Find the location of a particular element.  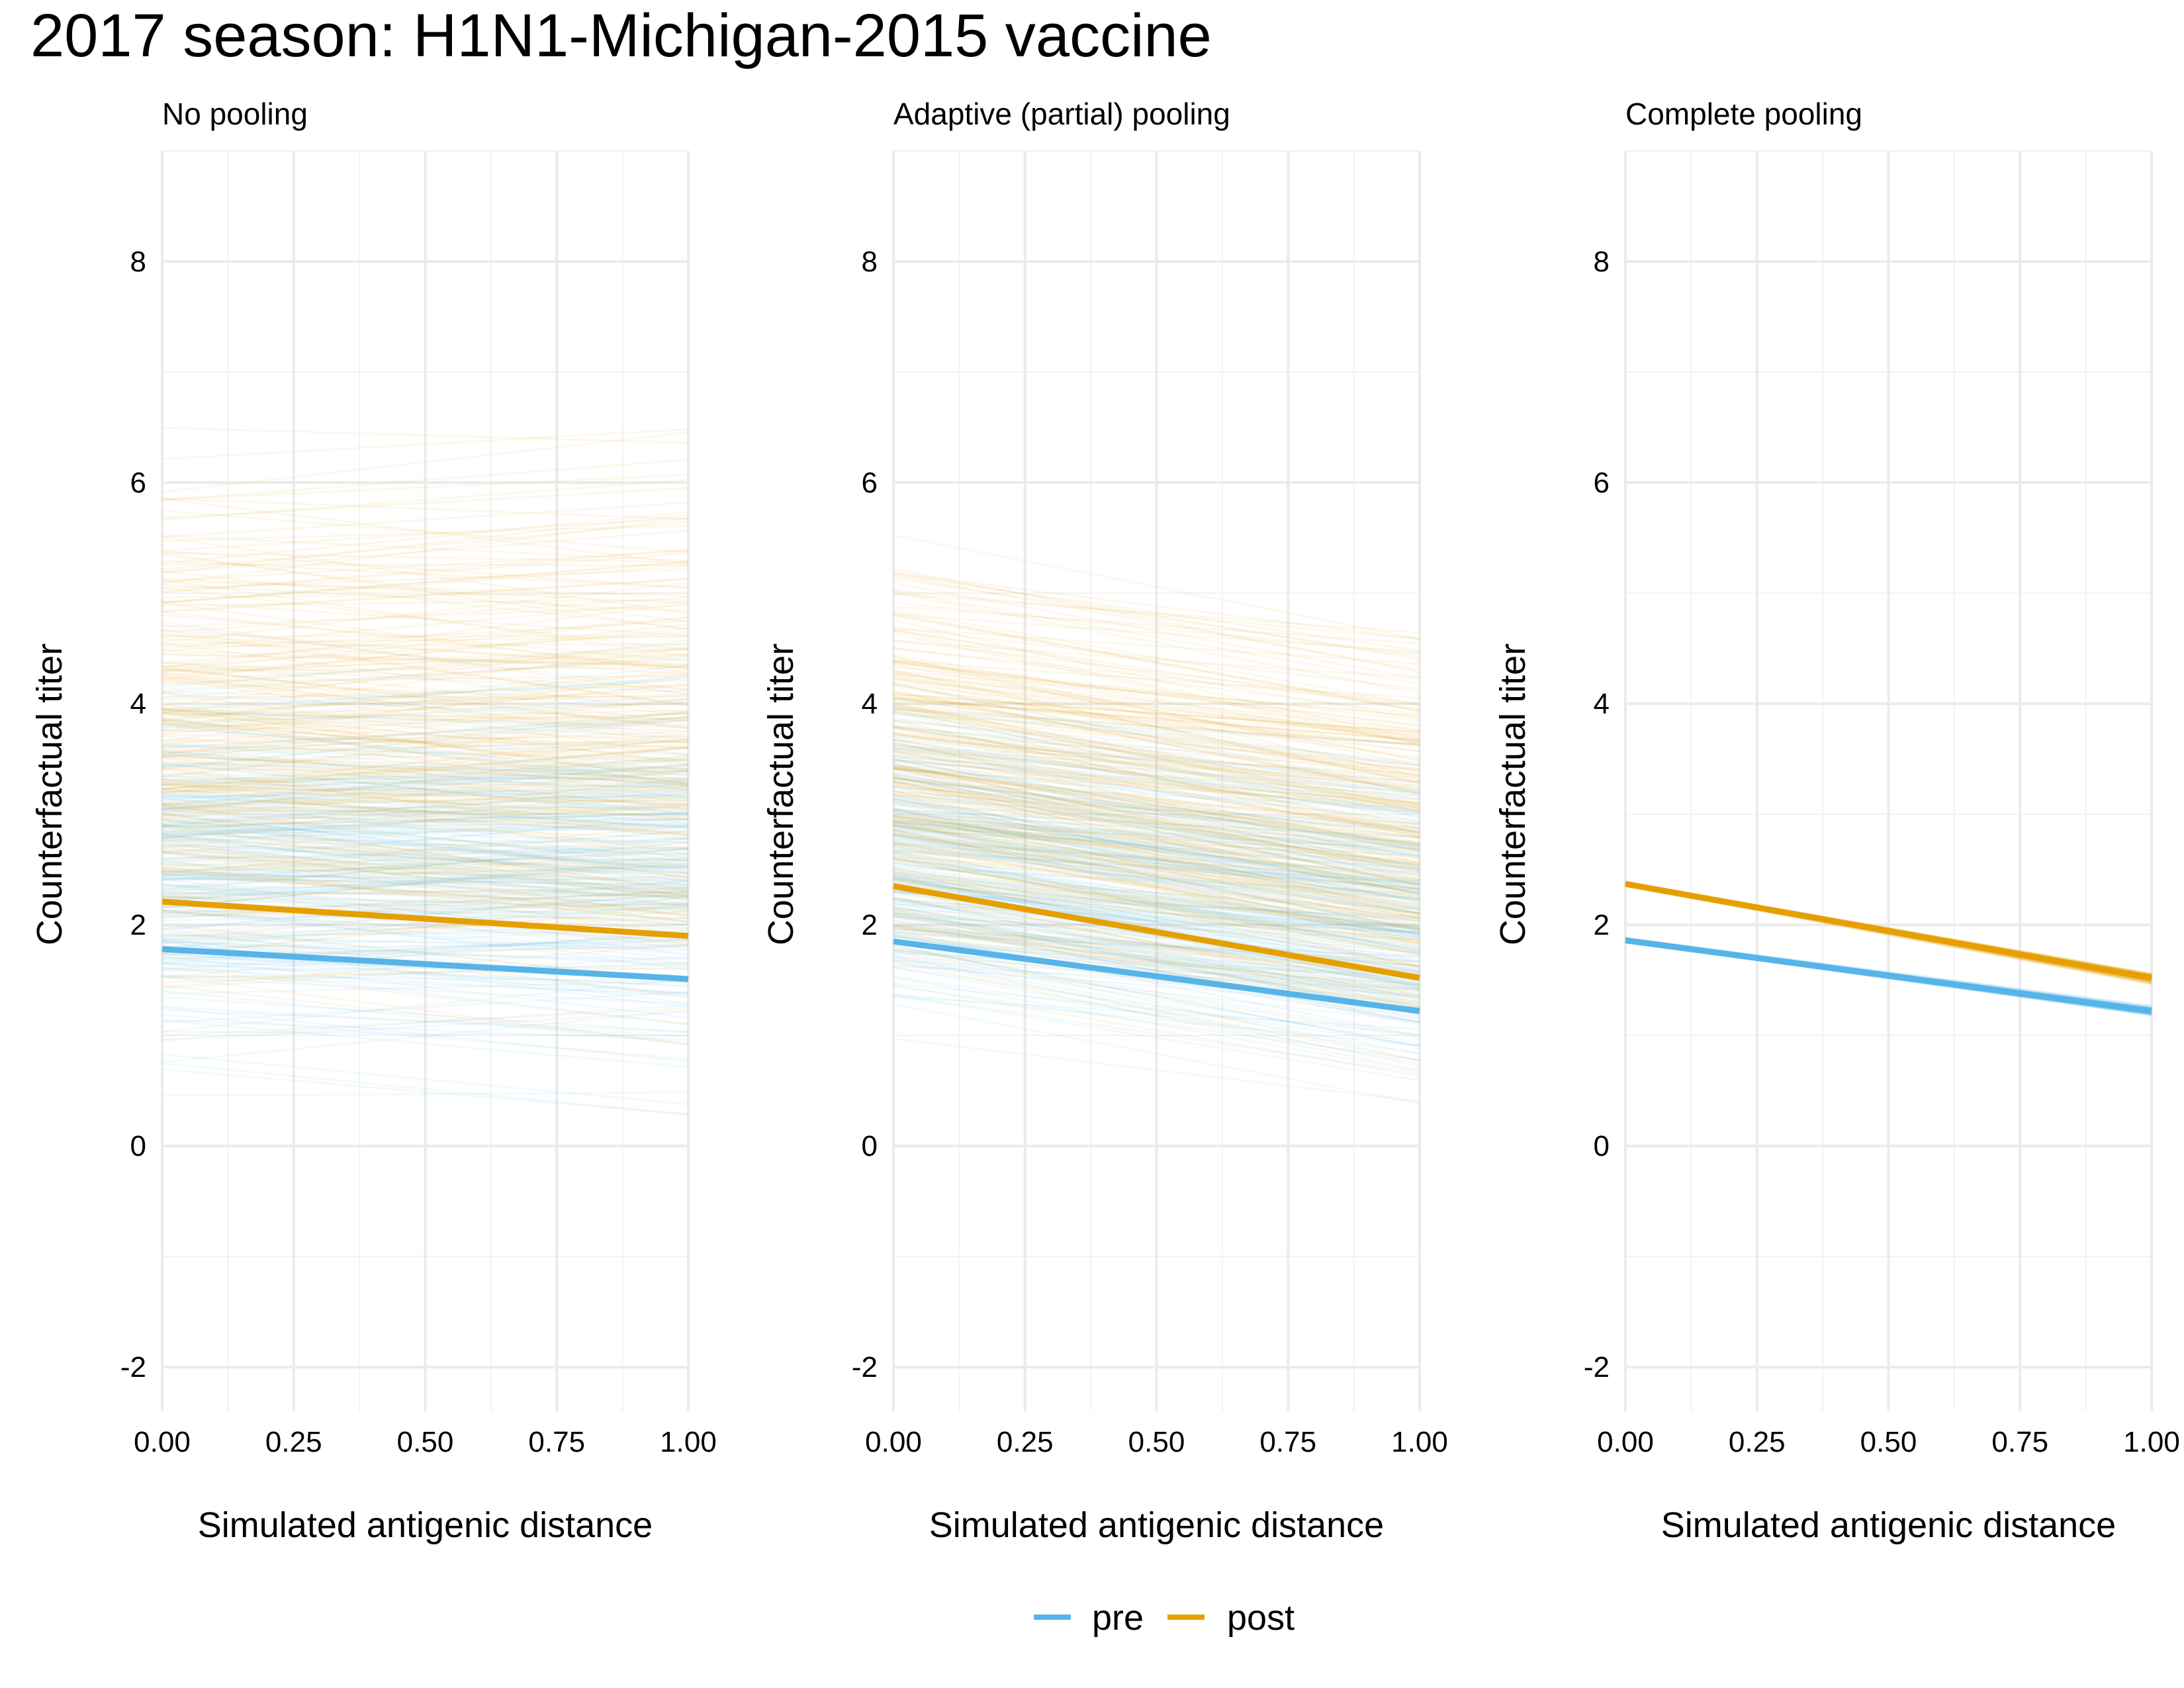

panel-title: Adaptive (partial) pooling is located at coordinates (1061, 114).